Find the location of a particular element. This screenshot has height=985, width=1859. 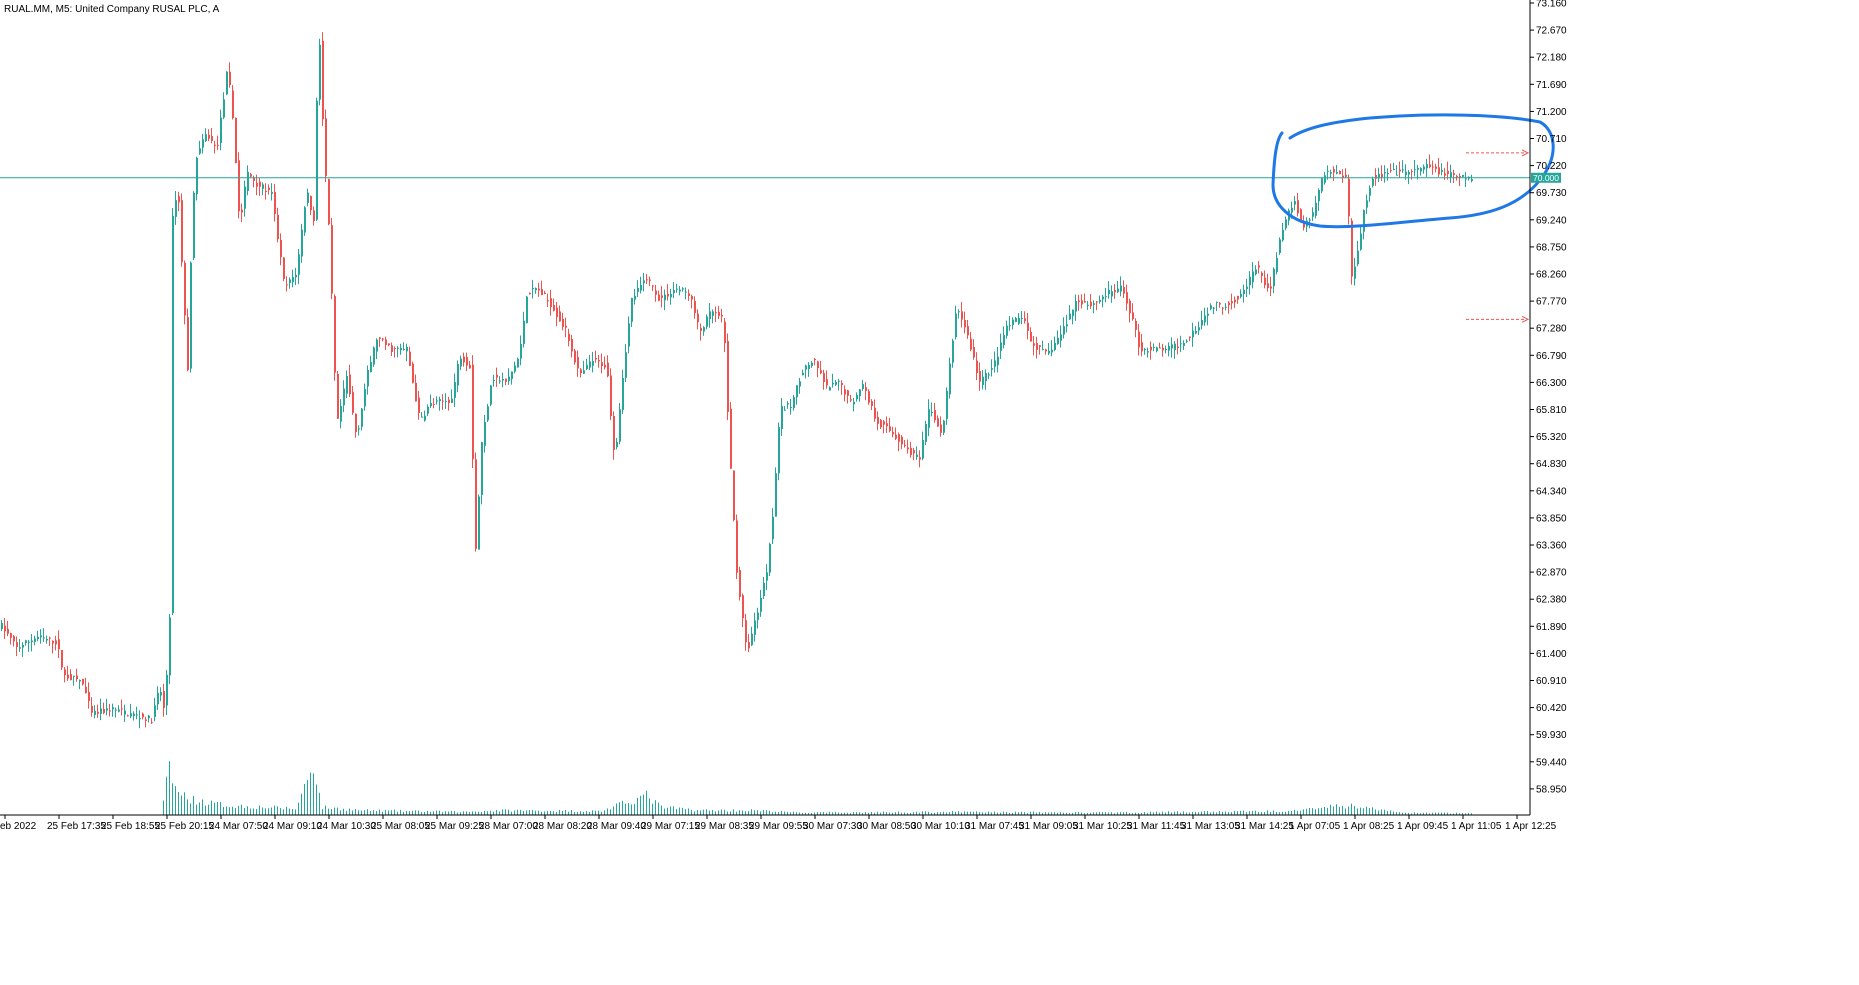

freehand-loop-annotation is located at coordinates (1413, 171).